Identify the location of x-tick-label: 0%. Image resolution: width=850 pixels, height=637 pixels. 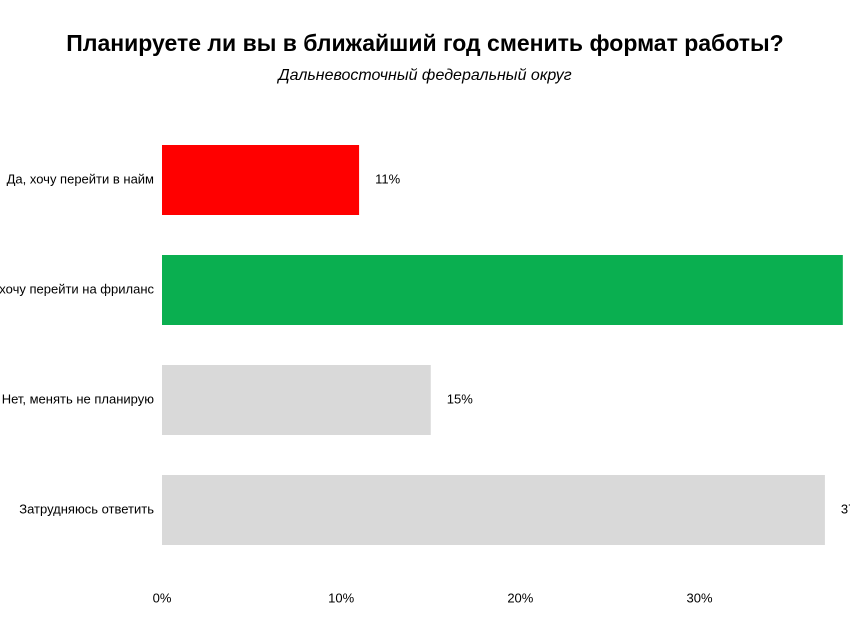
(162, 597).